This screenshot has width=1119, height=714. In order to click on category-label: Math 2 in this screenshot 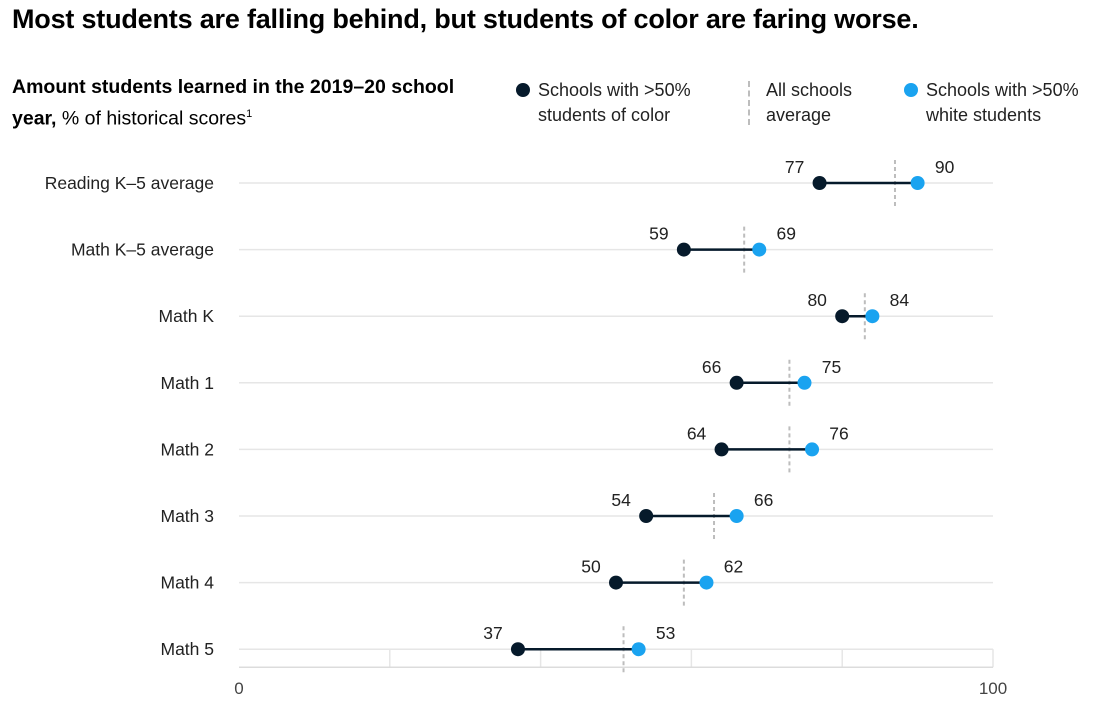, I will do `click(188, 449)`.